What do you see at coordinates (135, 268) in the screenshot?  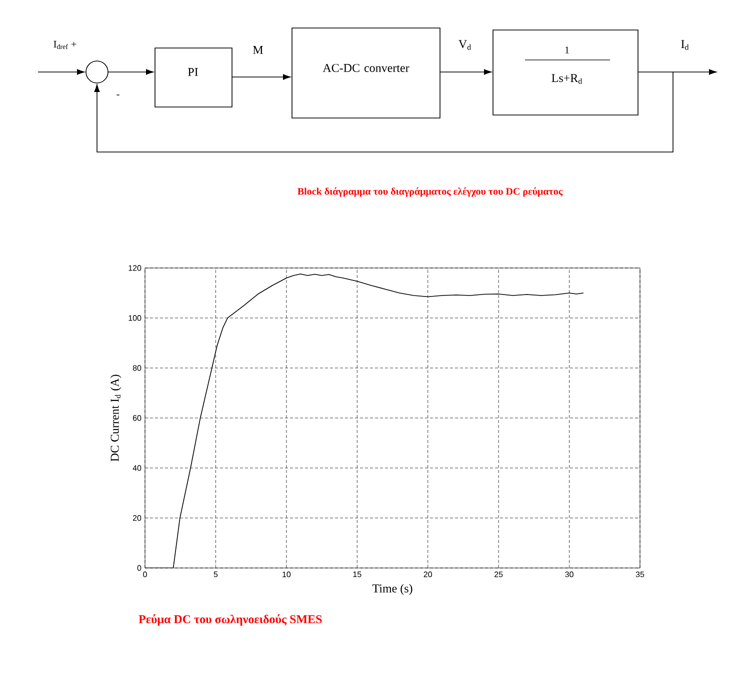 I see `y-tick-label: 120` at bounding box center [135, 268].